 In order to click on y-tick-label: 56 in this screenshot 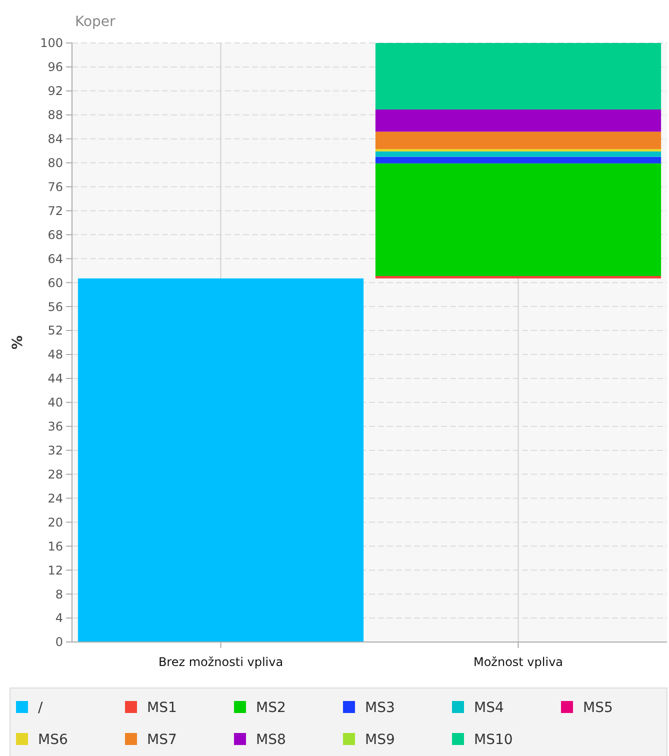, I will do `click(55, 307)`.